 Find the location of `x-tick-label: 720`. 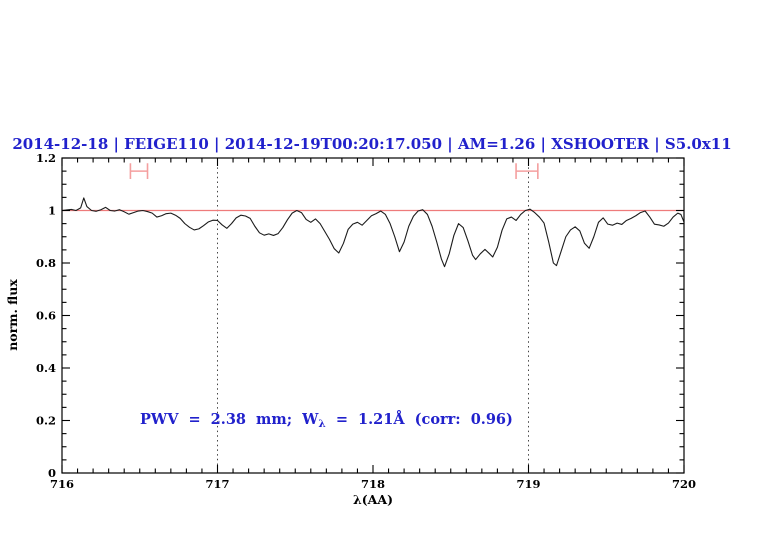

x-tick-label: 720 is located at coordinates (684, 484).